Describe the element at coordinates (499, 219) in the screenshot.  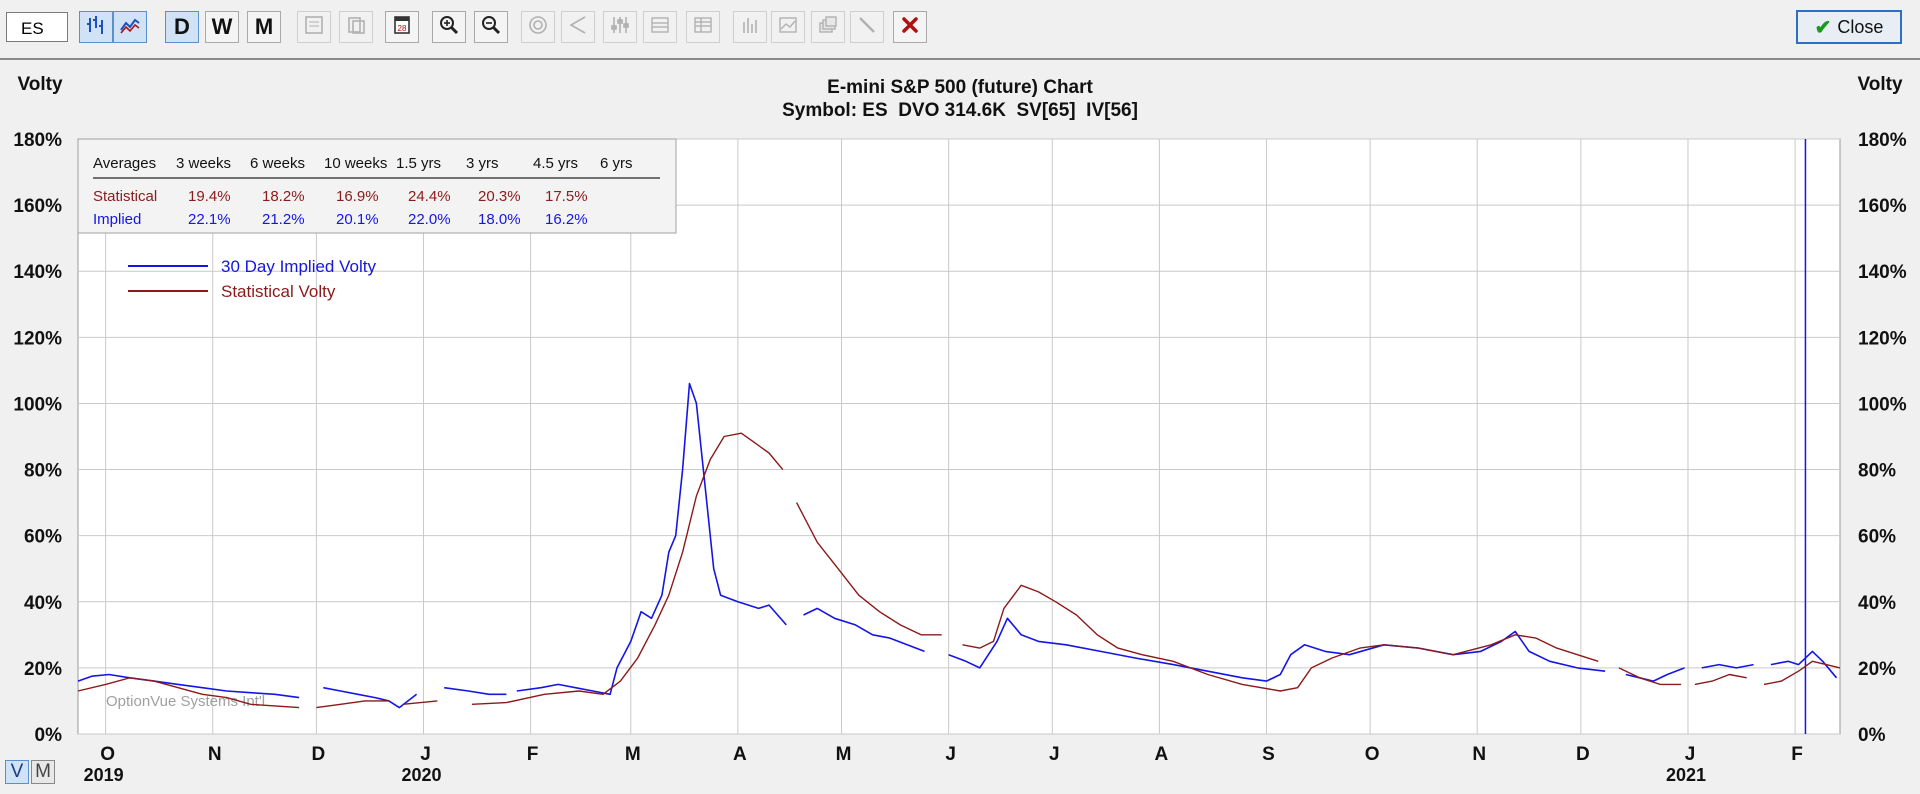
I see `averages-value: 18.0%` at that location.